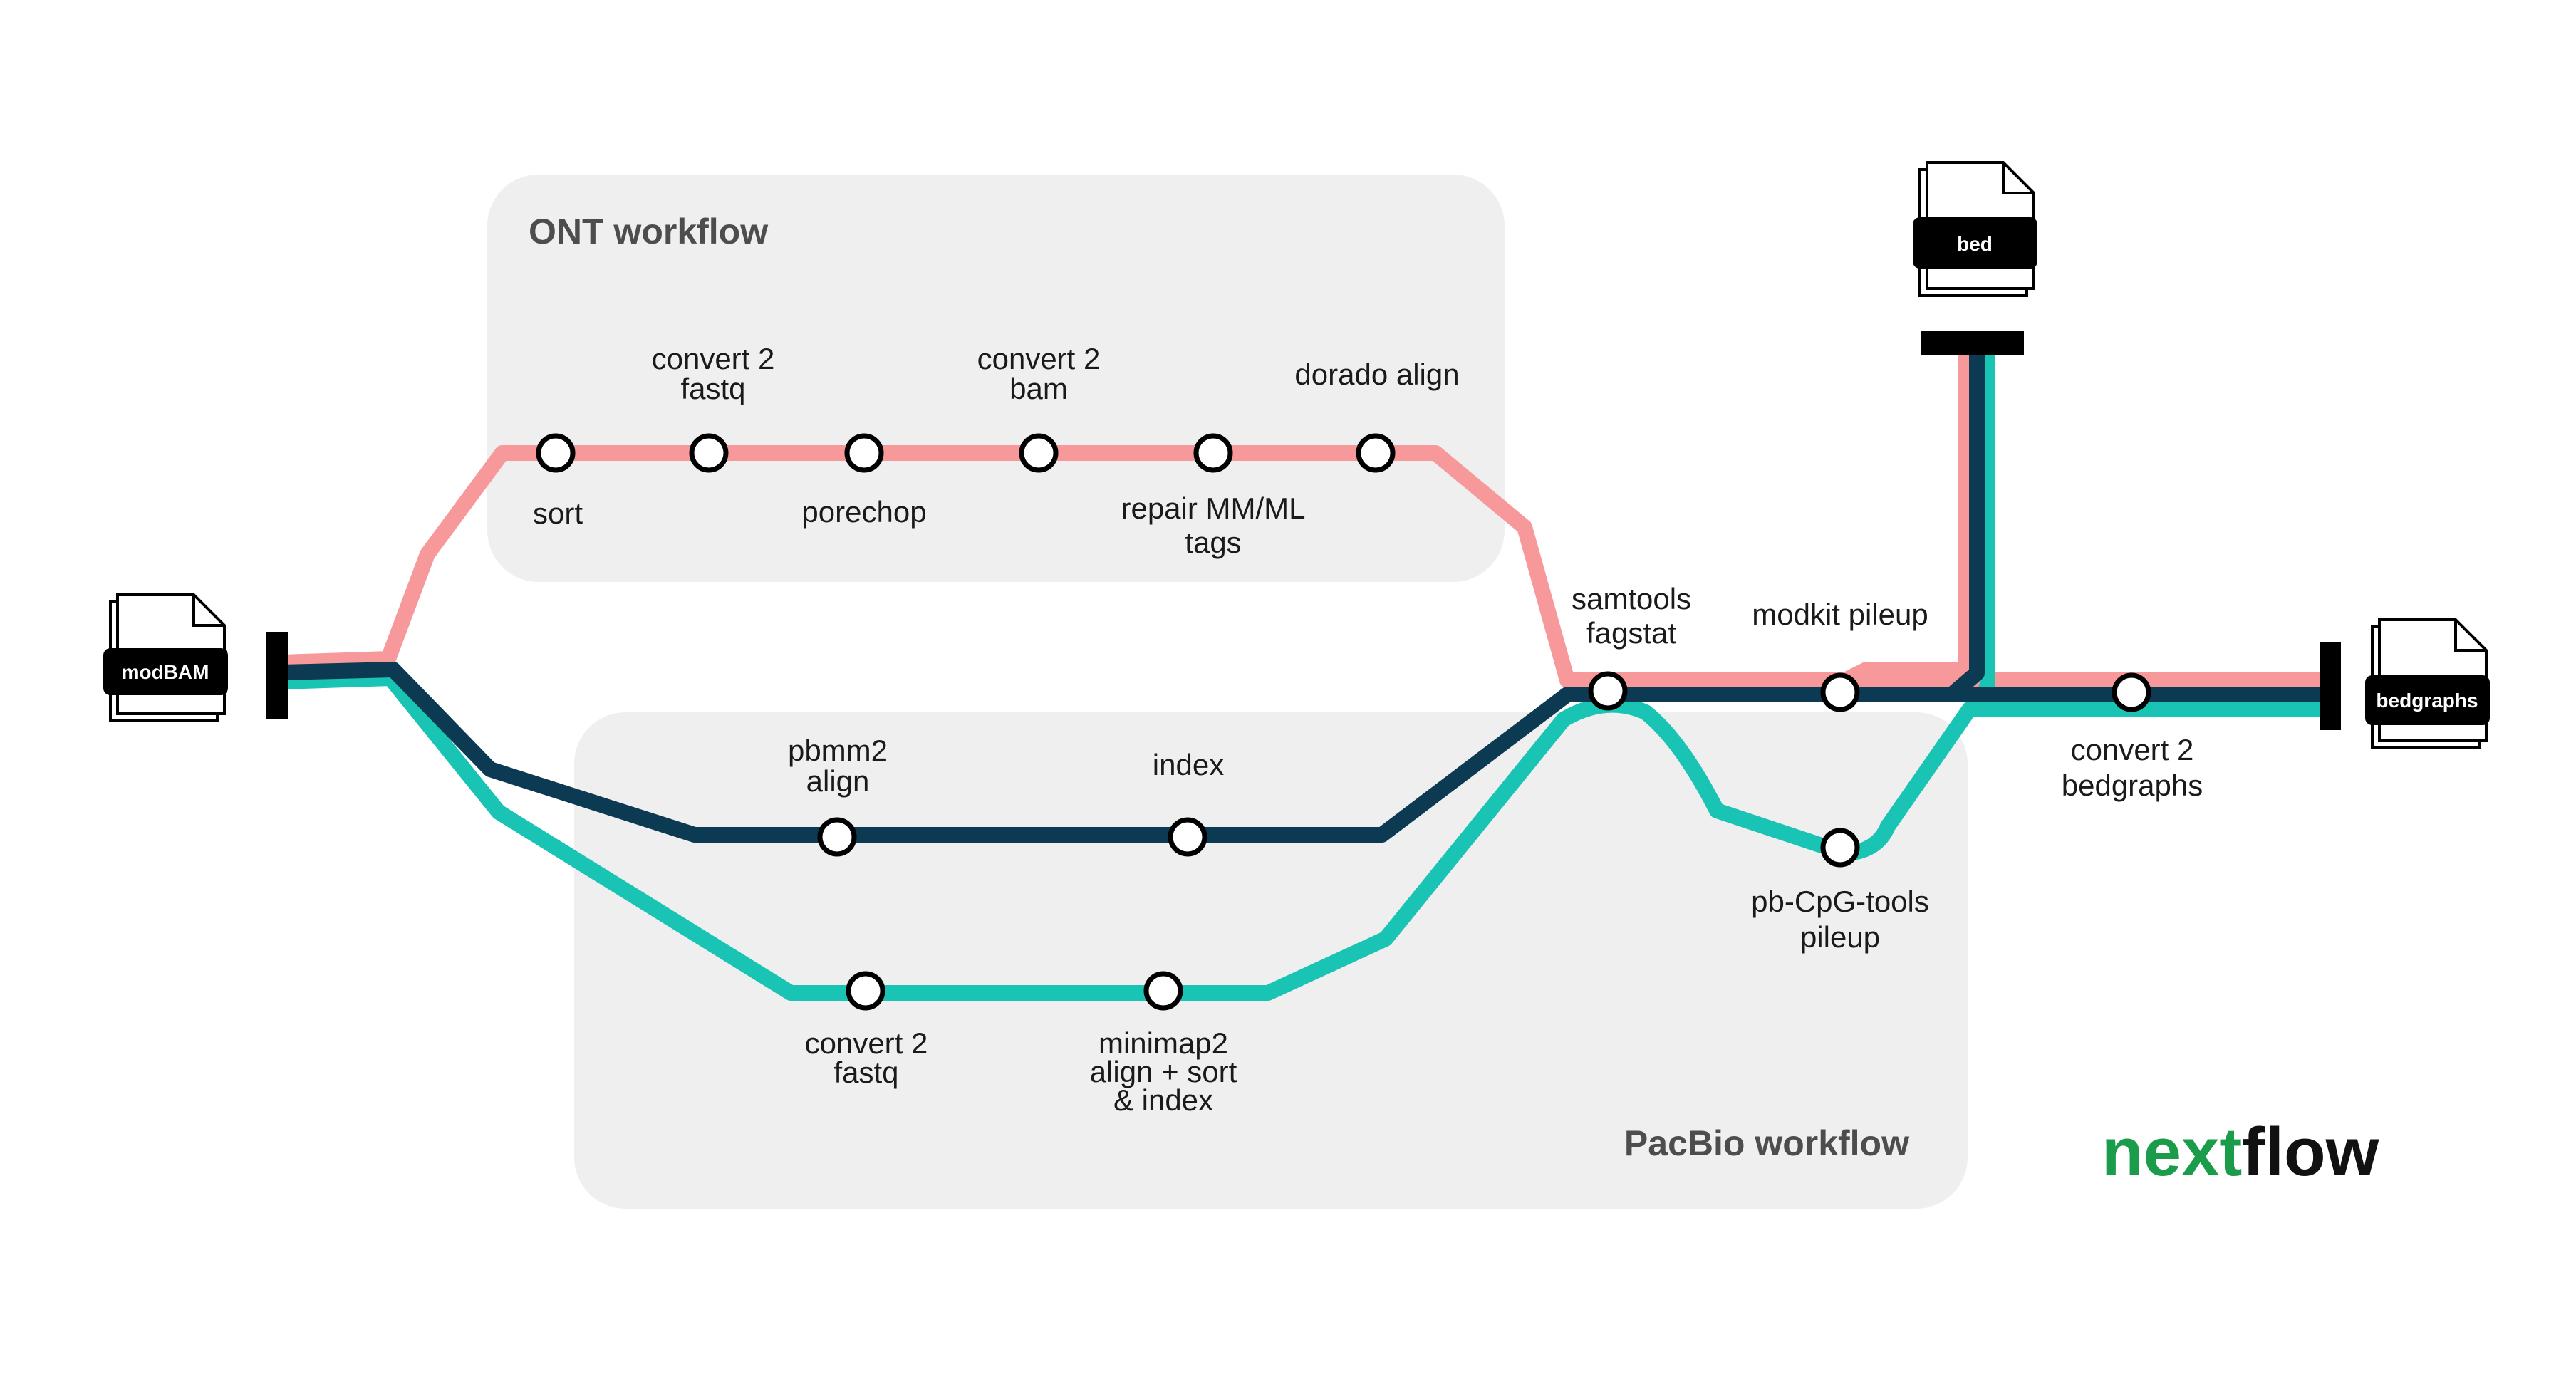 The height and width of the screenshot is (1374, 2576). I want to click on label-modkit-pileup: modkit pileup, so click(1840, 614).